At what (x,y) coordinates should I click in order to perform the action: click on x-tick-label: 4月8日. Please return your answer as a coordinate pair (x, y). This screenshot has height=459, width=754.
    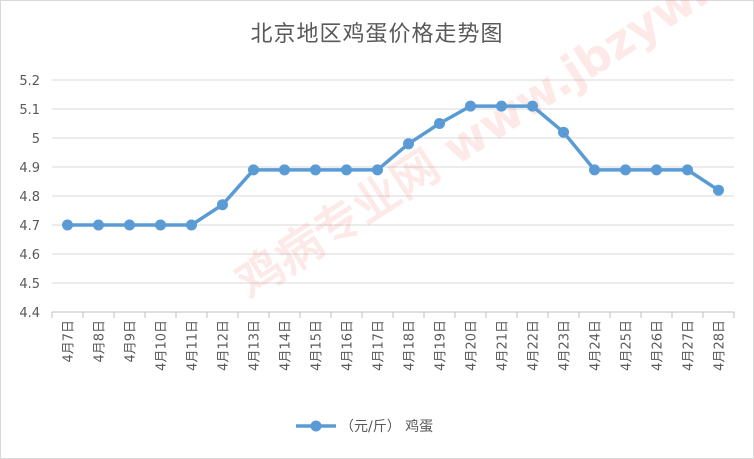
    Looking at the image, I should click on (100, 341).